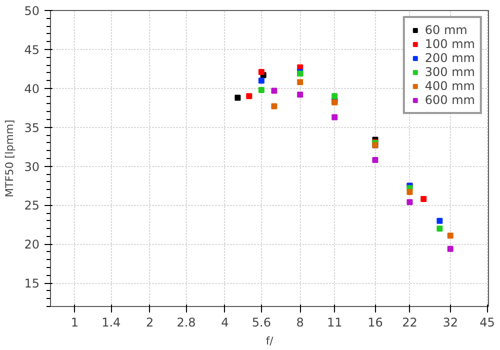 The image size is (500, 350). Describe the element at coordinates (32, 127) in the screenshot. I see `y-tick-label: 35` at that location.